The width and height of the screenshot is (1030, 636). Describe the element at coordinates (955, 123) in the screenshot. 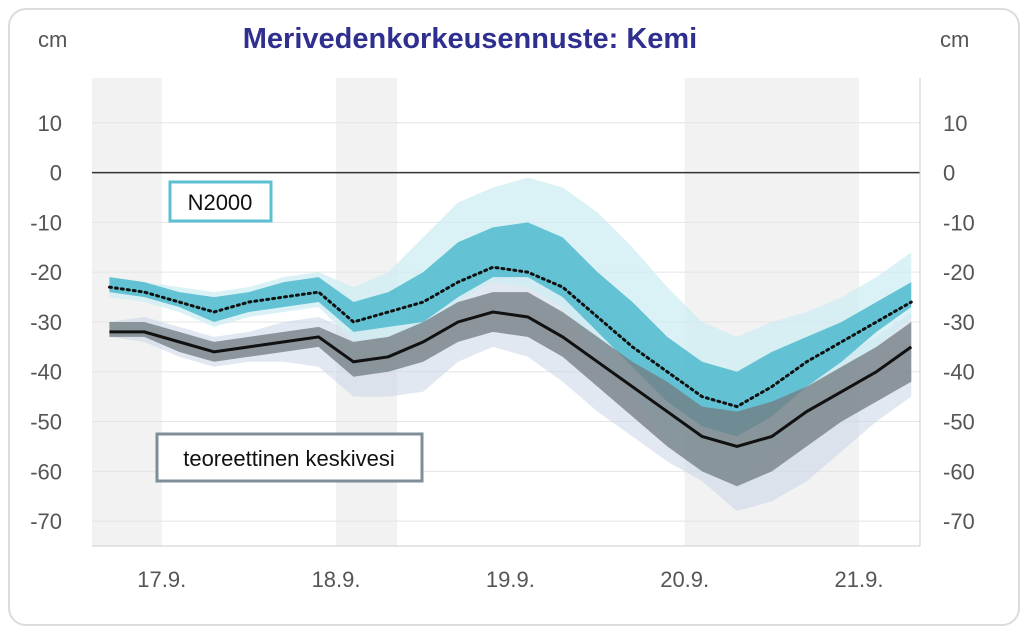

I see `y-tick-label-right: 10` at that location.